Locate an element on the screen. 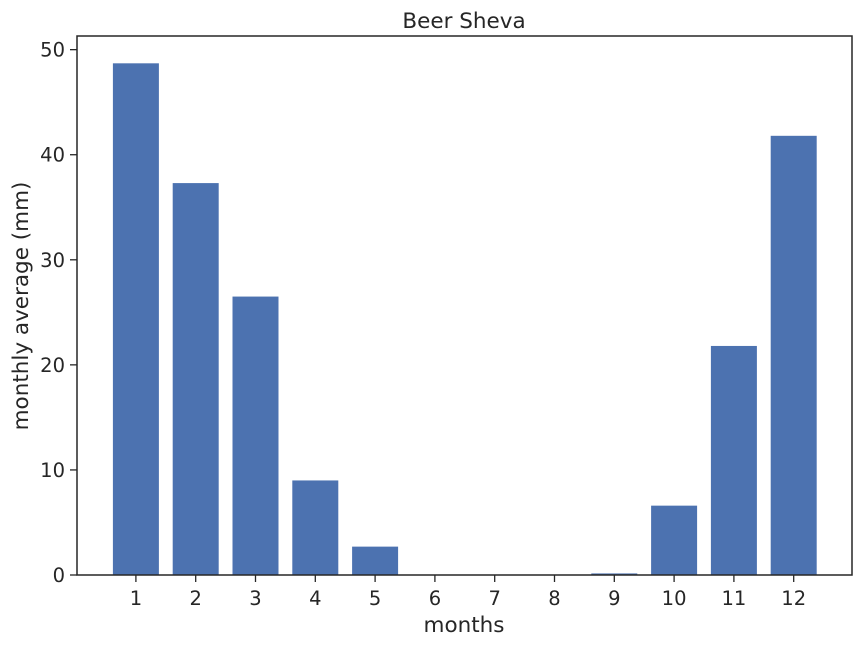 The height and width of the screenshot is (647, 862). y-tick-label: 0 is located at coordinates (59, 575).